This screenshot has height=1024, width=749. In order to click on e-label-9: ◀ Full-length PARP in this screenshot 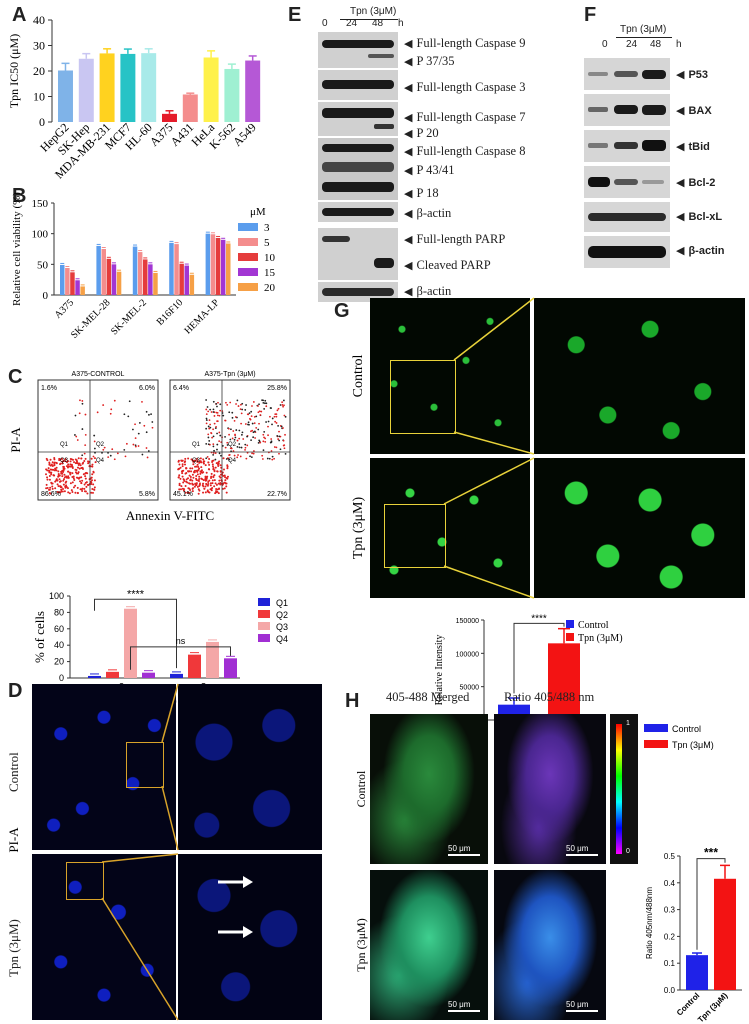, I will do `click(455, 239)`.